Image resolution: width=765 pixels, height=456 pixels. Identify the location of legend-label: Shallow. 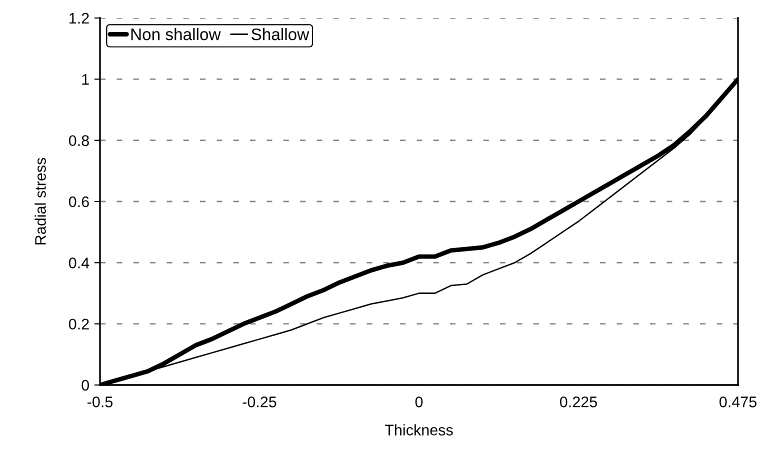
(281, 34).